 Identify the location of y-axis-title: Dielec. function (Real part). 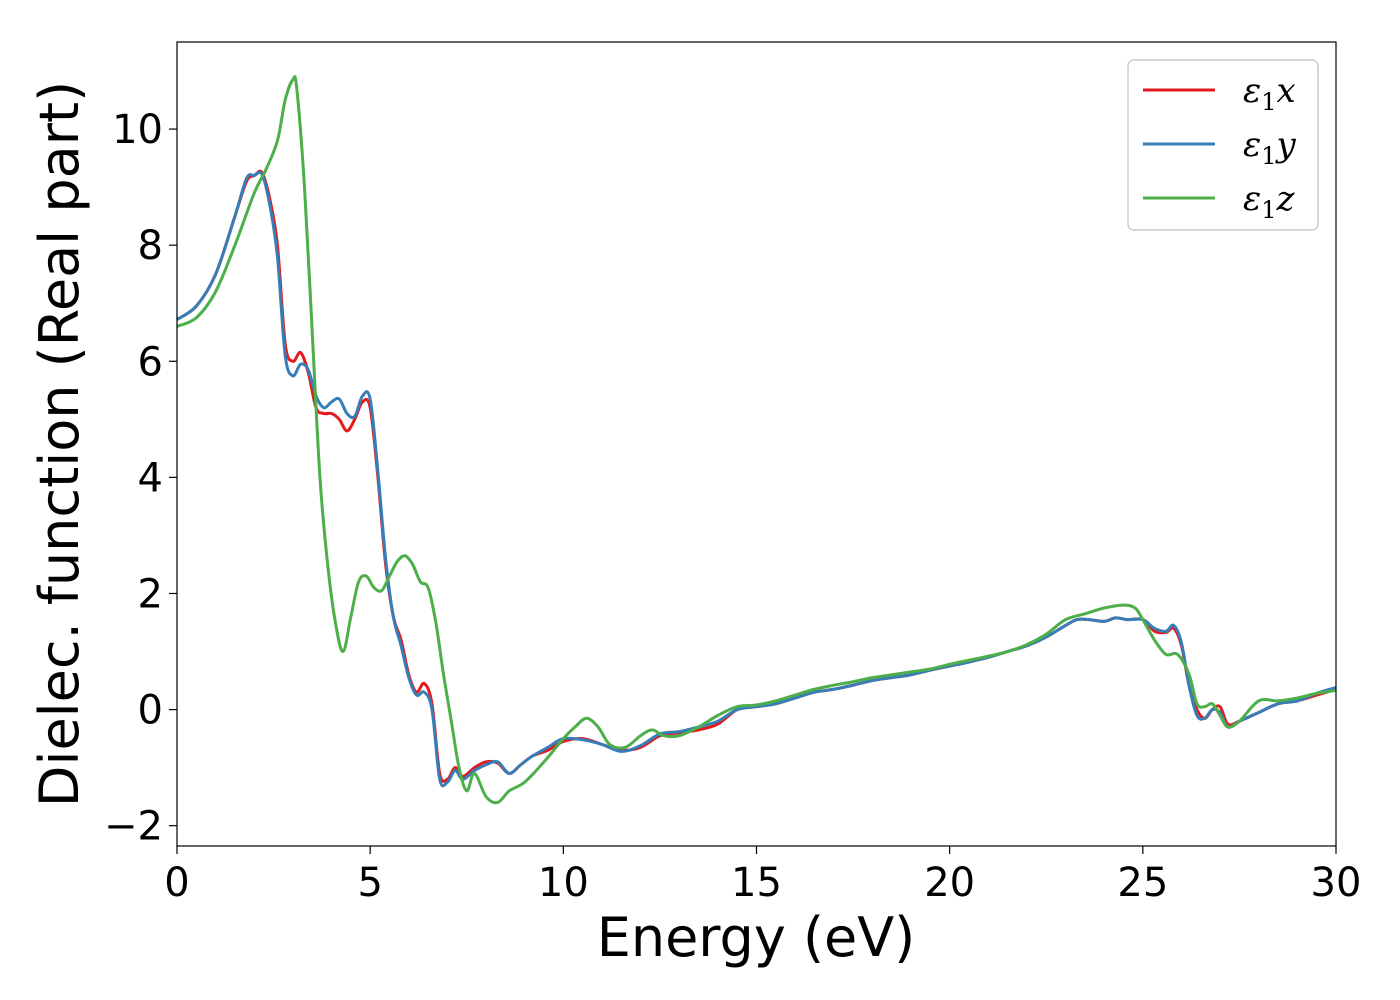
(59, 444).